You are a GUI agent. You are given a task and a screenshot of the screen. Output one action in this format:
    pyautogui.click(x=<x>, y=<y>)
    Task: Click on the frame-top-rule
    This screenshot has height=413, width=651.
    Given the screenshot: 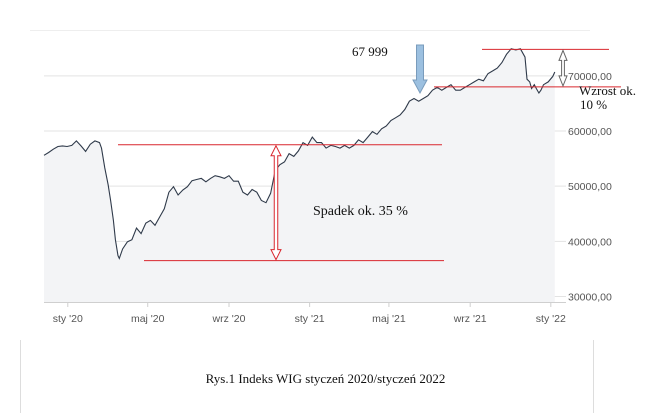 What is the action you would take?
    pyautogui.click(x=310, y=30)
    